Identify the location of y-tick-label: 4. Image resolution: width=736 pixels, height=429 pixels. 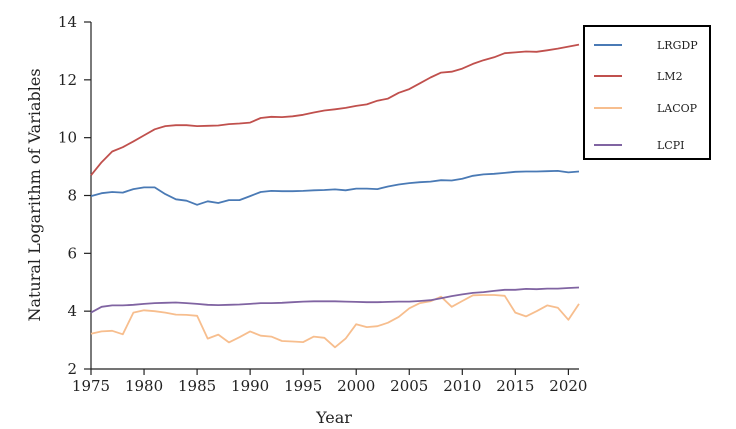
(72, 311).